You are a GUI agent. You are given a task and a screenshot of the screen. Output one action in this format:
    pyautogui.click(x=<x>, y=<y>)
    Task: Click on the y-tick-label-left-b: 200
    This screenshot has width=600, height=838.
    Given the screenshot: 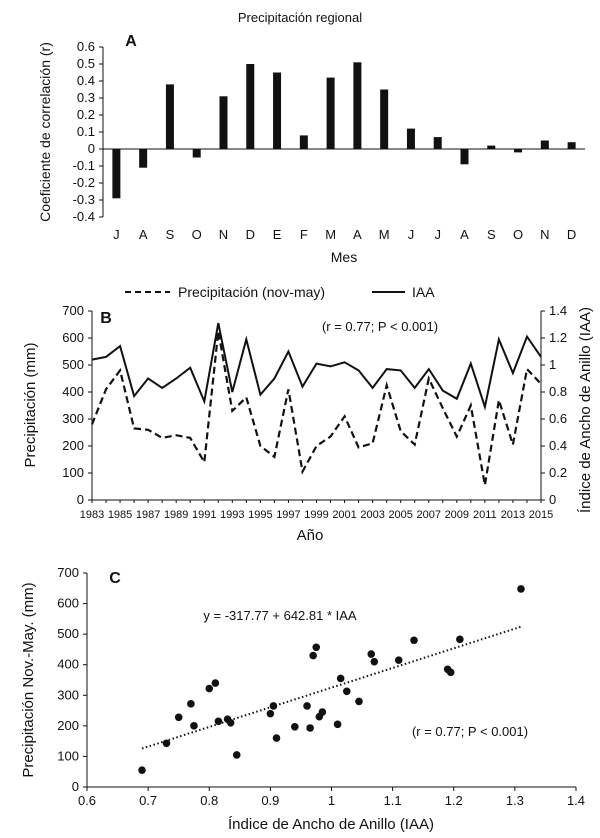 What is the action you would take?
    pyautogui.click(x=73, y=445)
    